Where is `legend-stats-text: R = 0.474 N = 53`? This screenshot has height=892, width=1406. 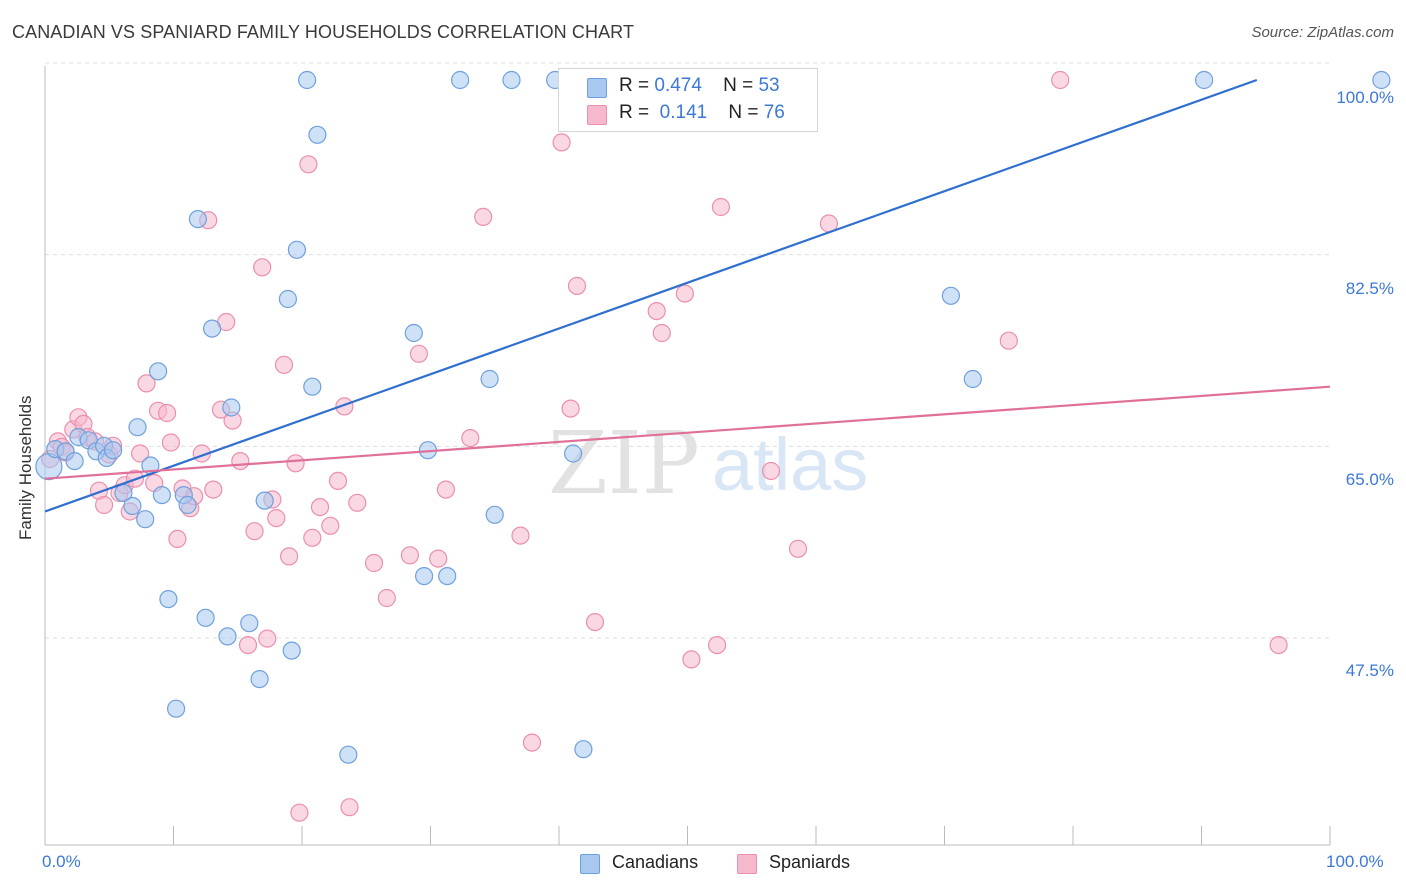
legend-stats-text: R = 0.474 N = 53 is located at coordinates (699, 85).